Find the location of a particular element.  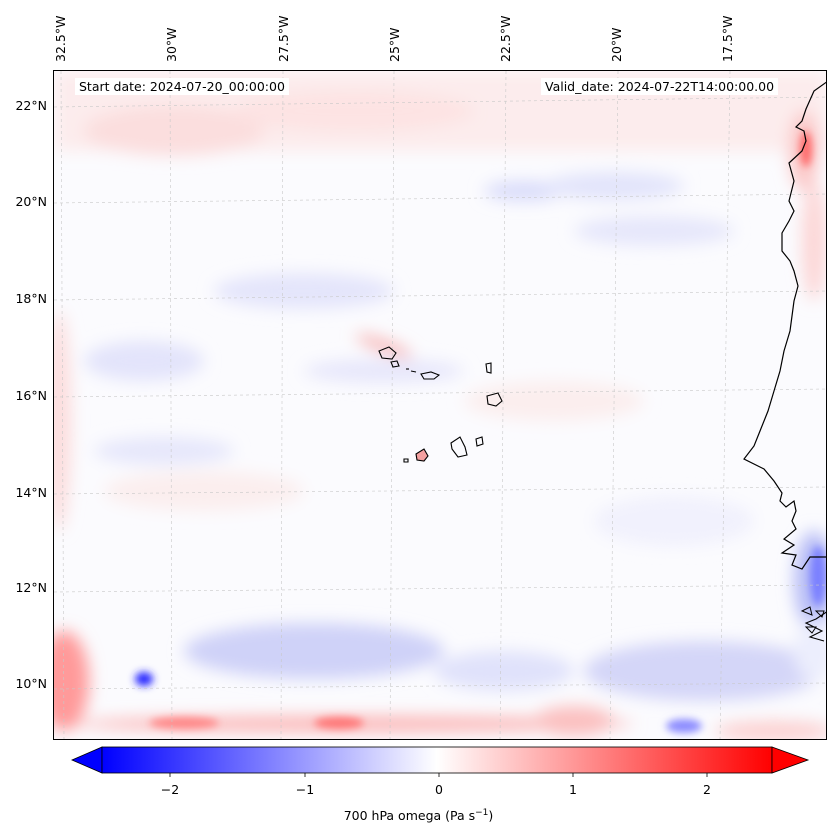

colorbar-tick-label: −1 is located at coordinates (305, 789).